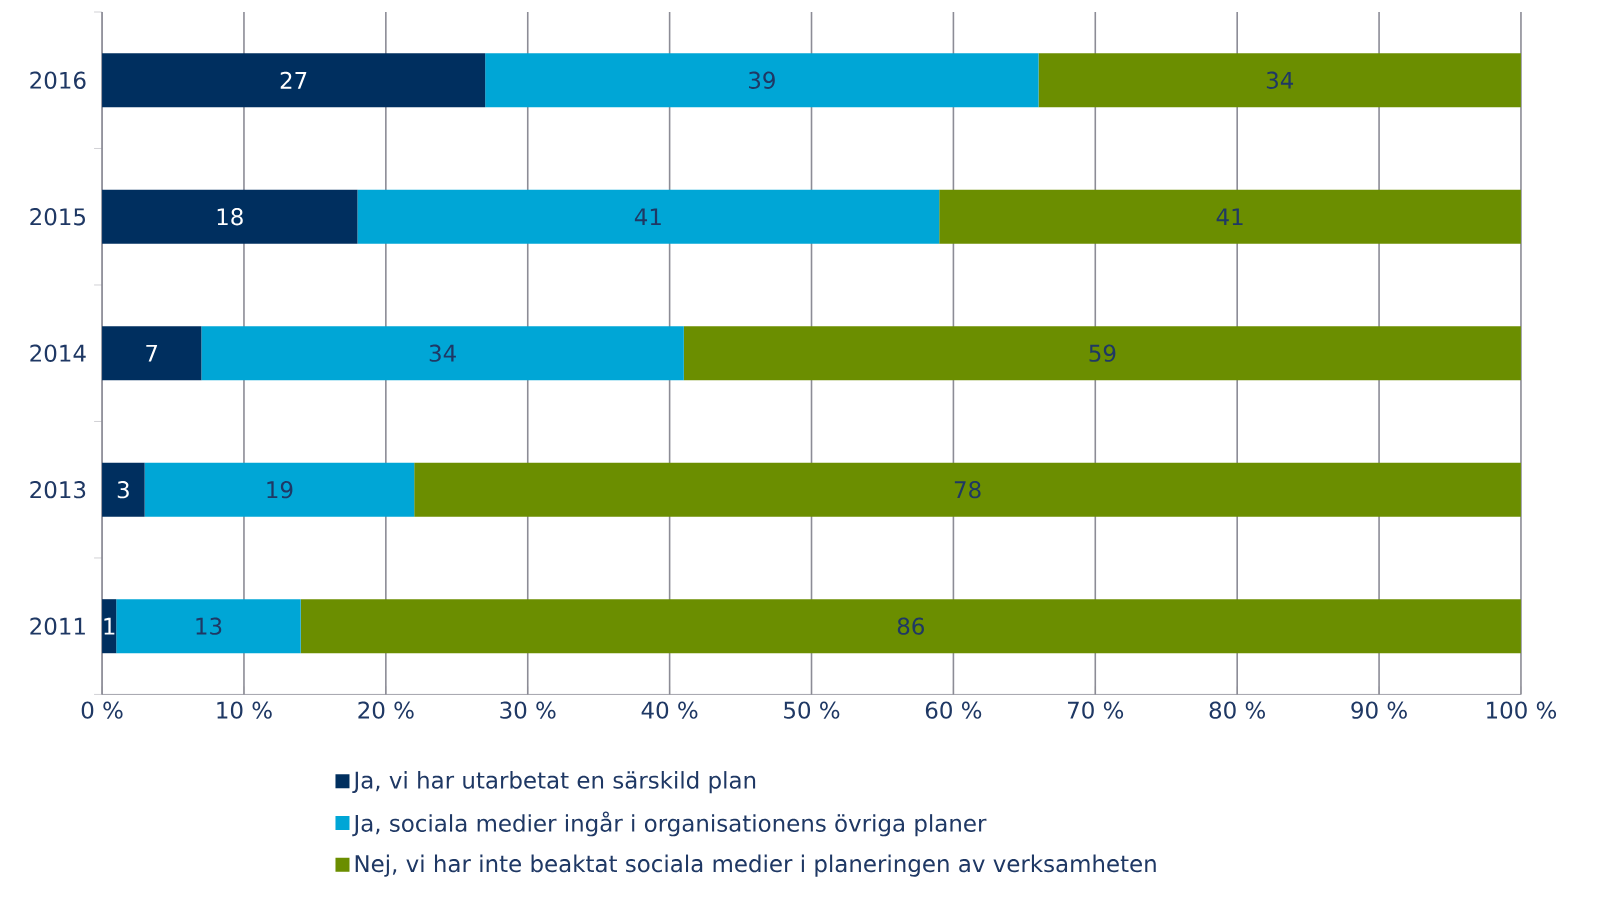  Describe the element at coordinates (812, 710) in the screenshot. I see `x-tick-label: 50 %` at that location.